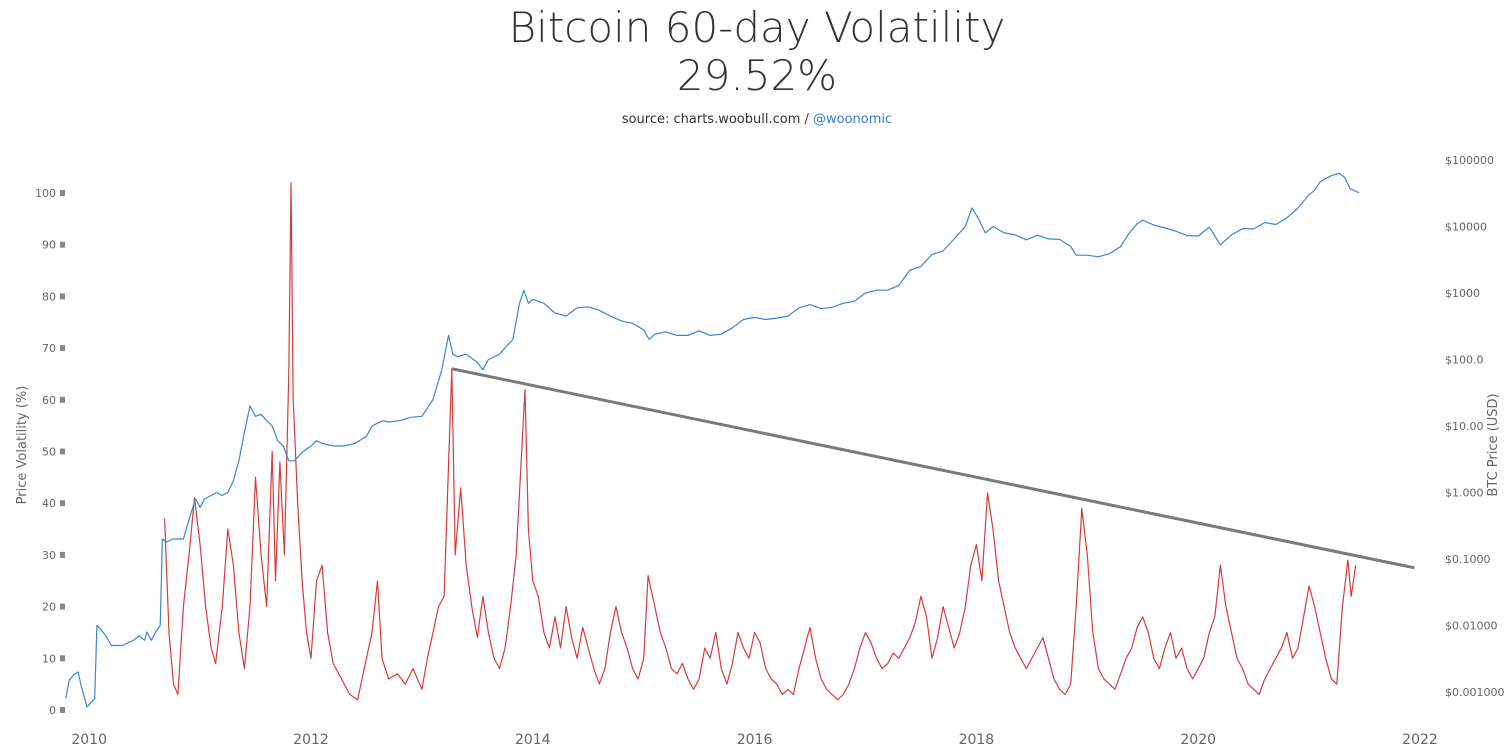  I want to click on x-tick-label: 2016, so click(755, 740).